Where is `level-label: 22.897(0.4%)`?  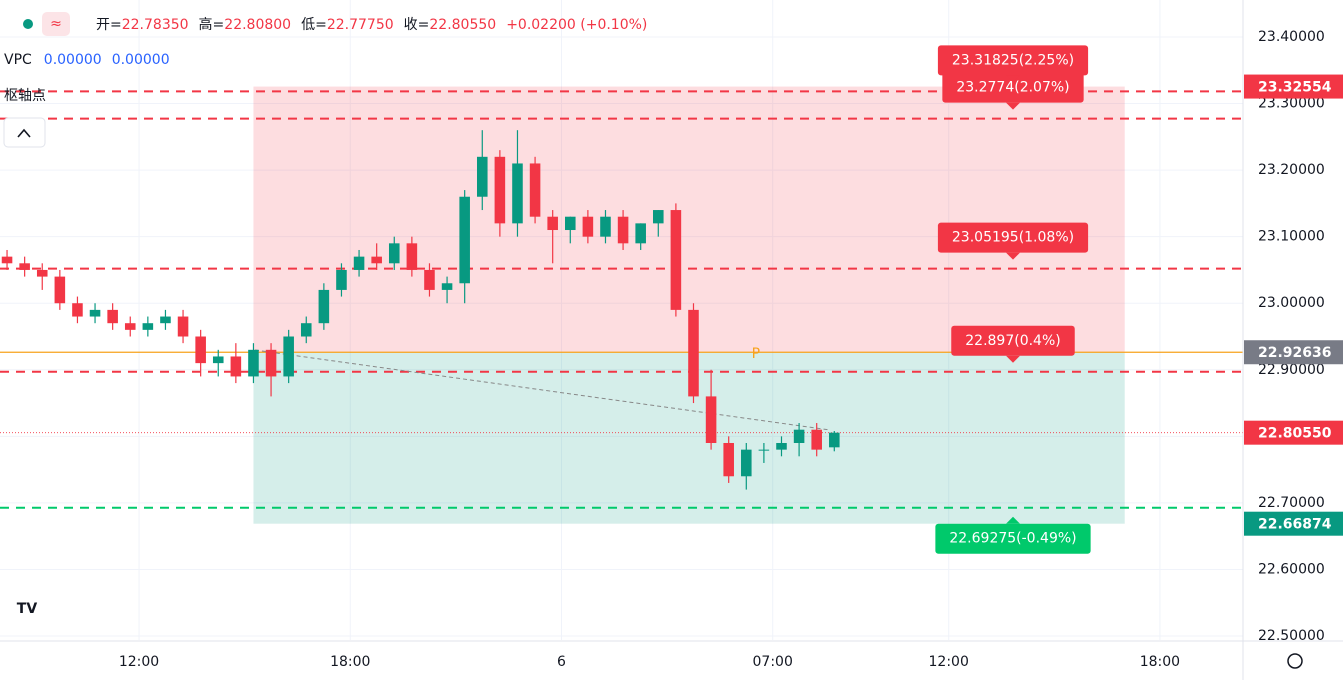 level-label: 22.897(0.4%) is located at coordinates (1012, 341).